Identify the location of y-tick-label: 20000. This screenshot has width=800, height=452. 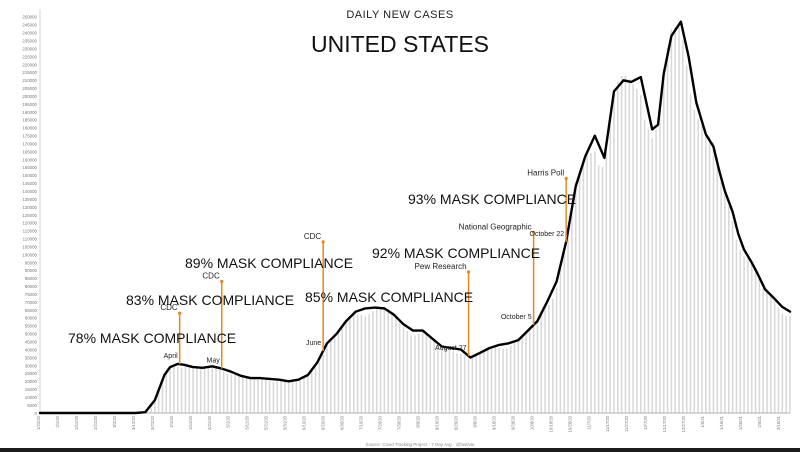
(31, 381).